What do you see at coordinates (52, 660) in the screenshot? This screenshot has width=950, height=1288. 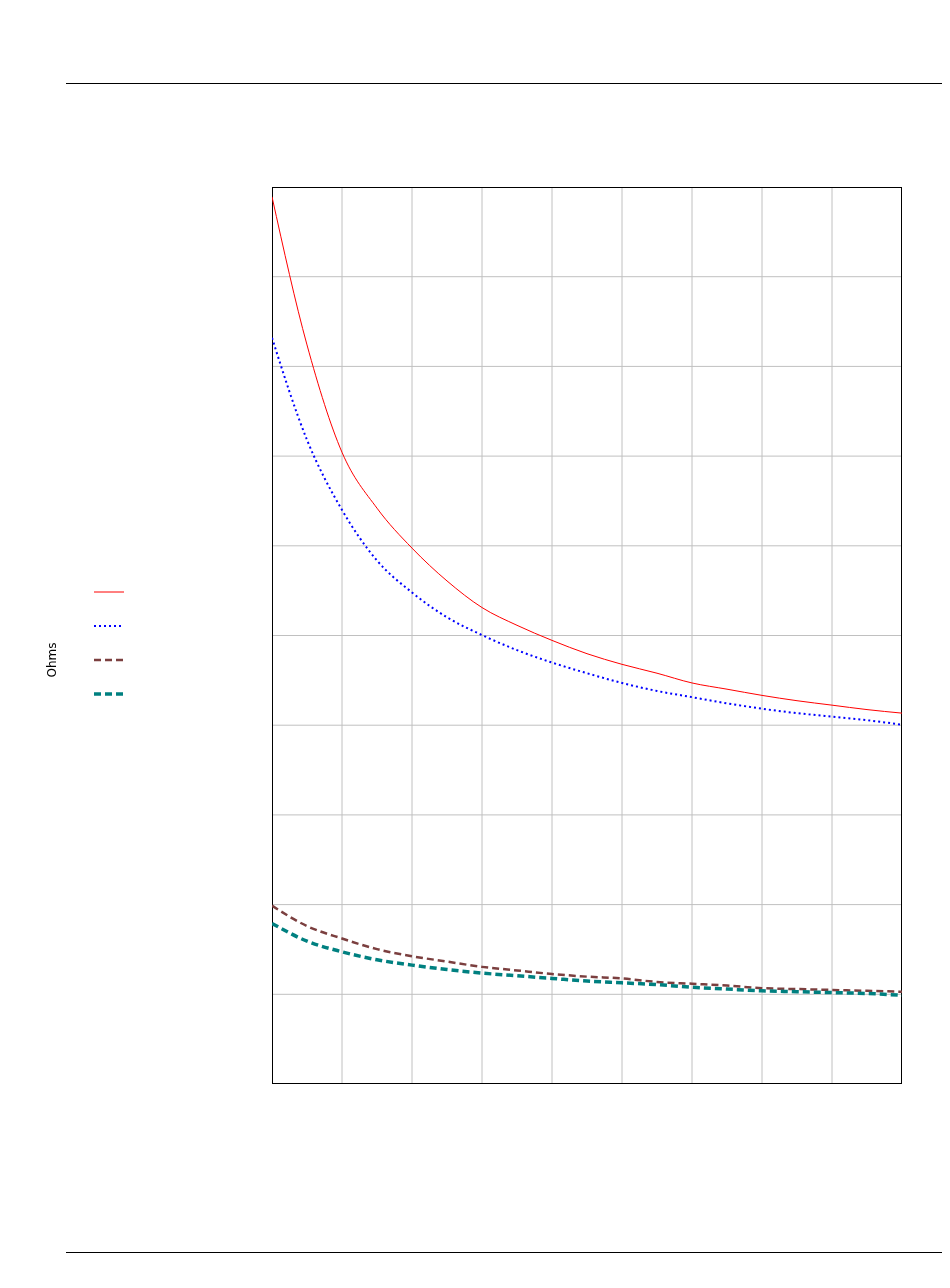 I see `text: Ohms` at bounding box center [52, 660].